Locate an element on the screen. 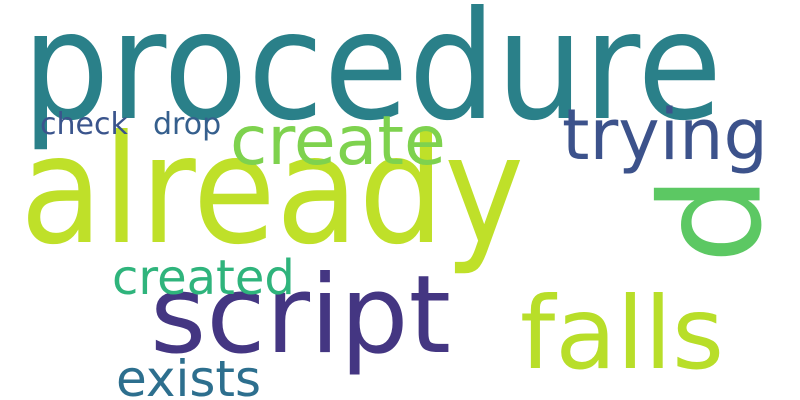 This screenshot has width=800, height=400. word-created: created is located at coordinates (203, 278).